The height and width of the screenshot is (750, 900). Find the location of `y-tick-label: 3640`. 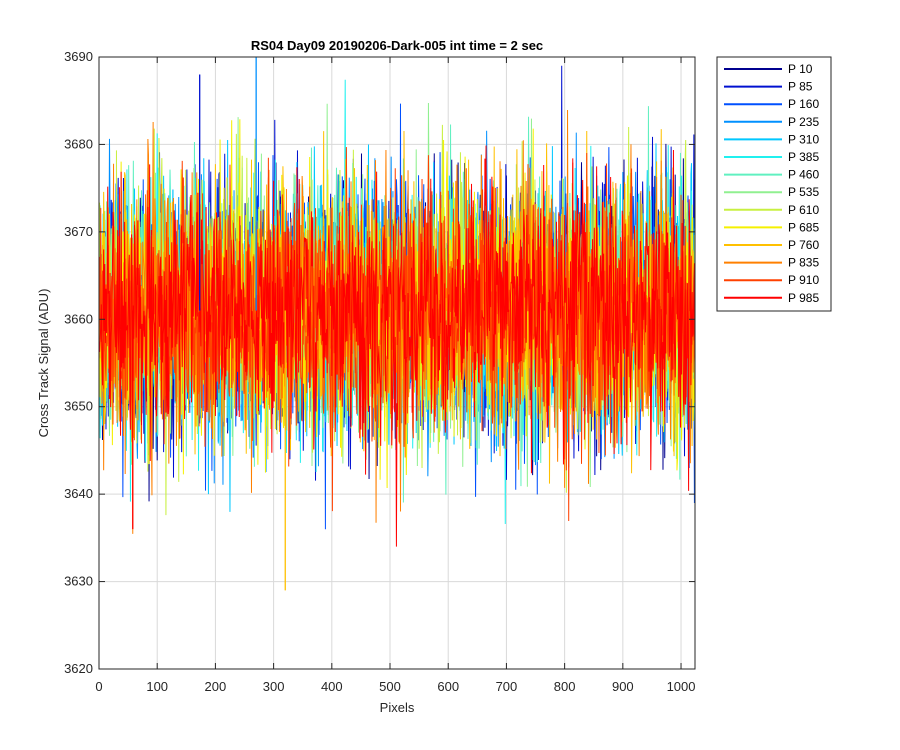

y-tick-label: 3640 is located at coordinates (78, 493).